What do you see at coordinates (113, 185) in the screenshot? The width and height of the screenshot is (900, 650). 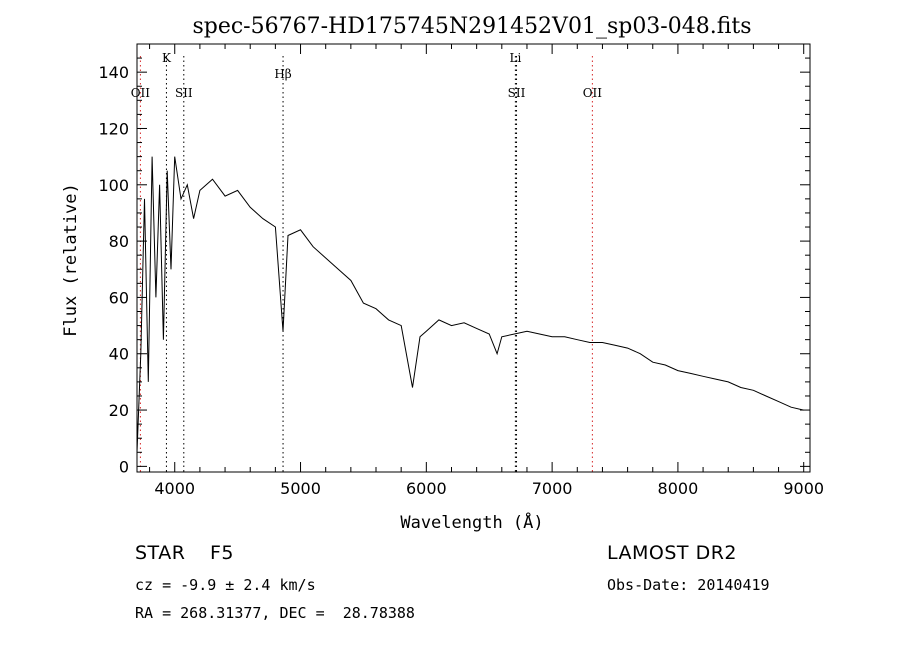 I see `y-tick-label: 100` at bounding box center [113, 185].